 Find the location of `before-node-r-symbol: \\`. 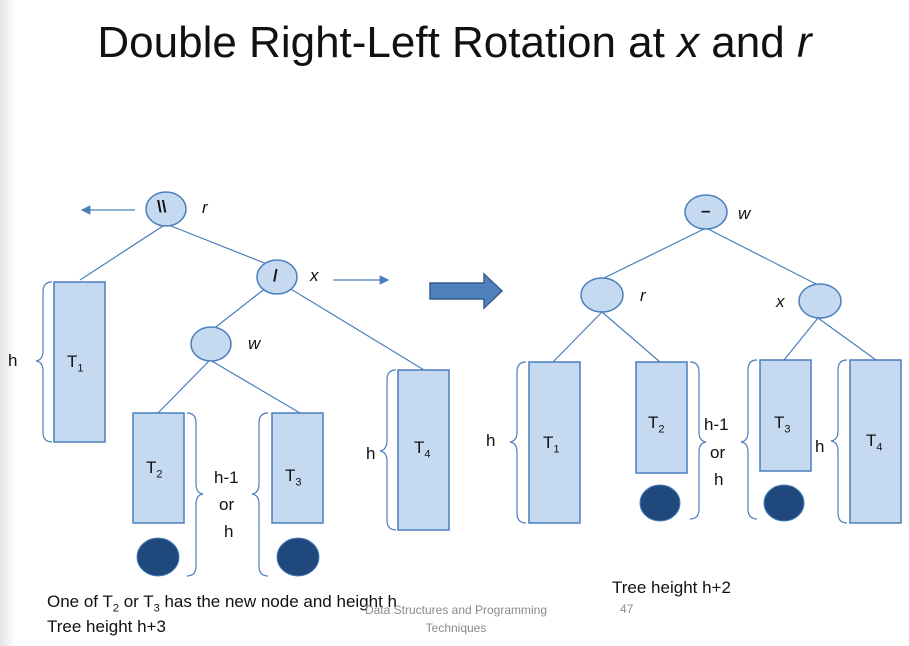

before-node-r-symbol: \\ is located at coordinates (162, 206).